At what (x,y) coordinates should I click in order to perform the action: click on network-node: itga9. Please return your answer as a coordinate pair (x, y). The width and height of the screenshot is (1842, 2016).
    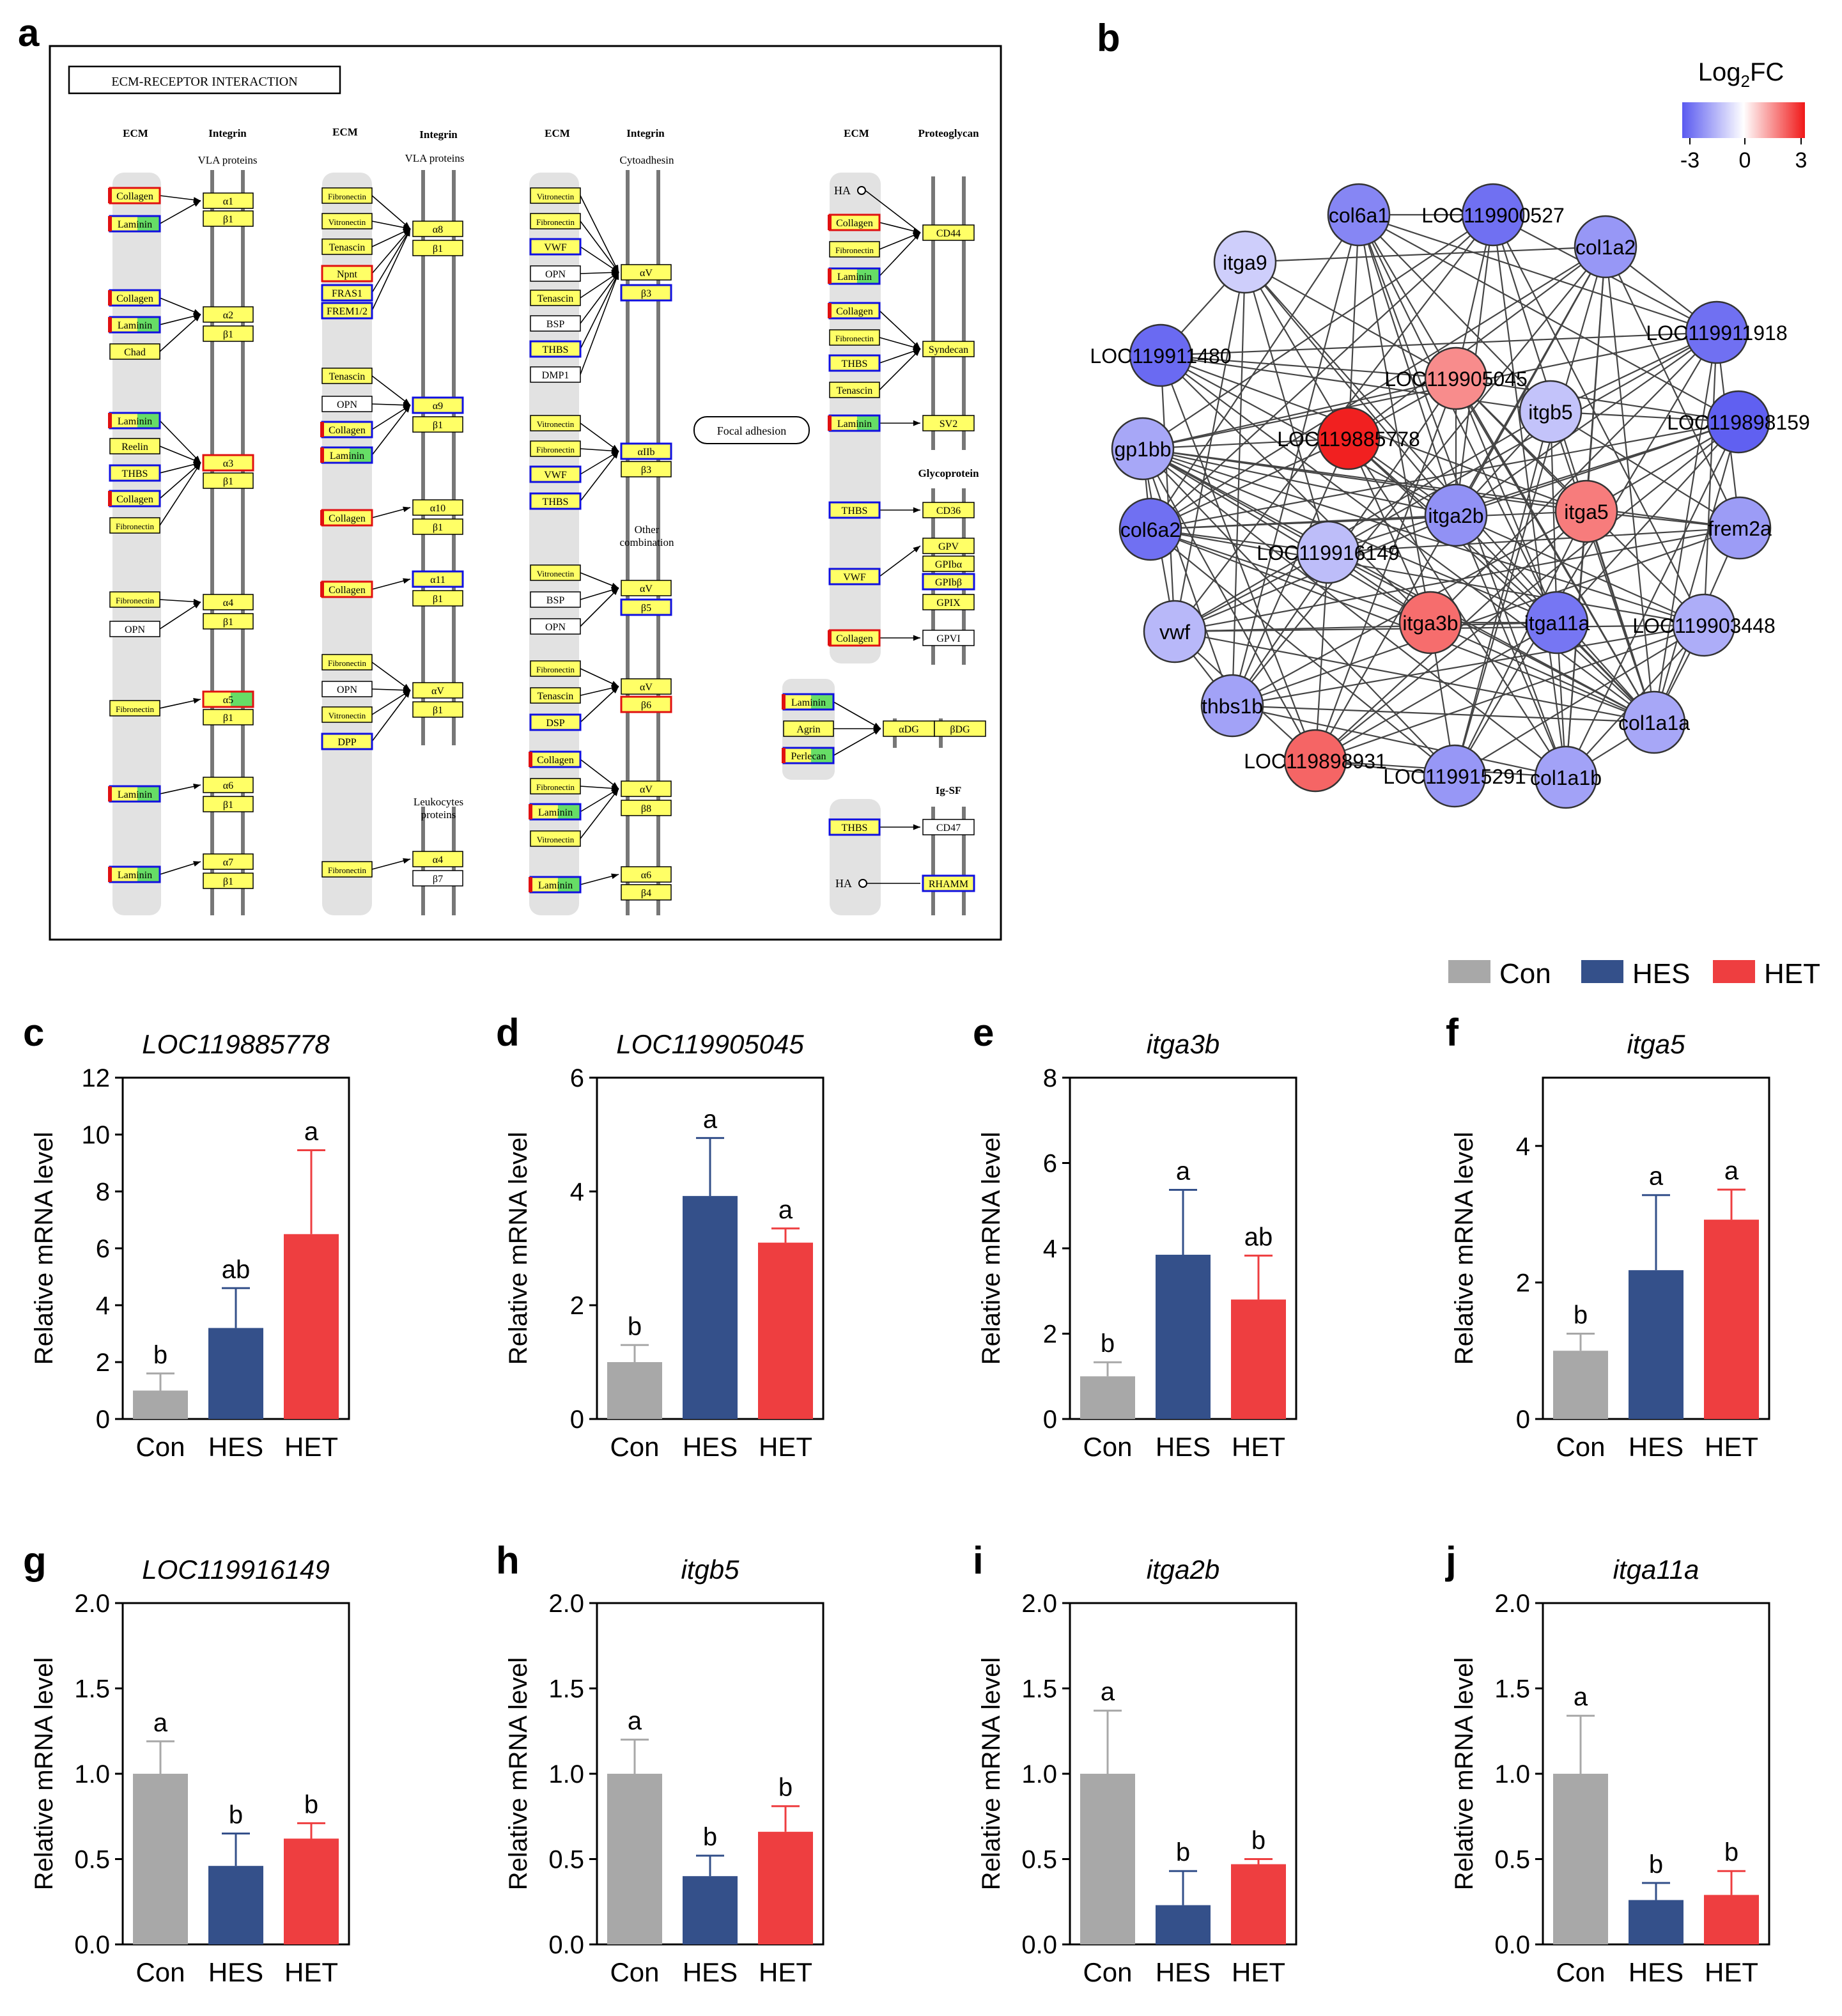
    Looking at the image, I should click on (1245, 262).